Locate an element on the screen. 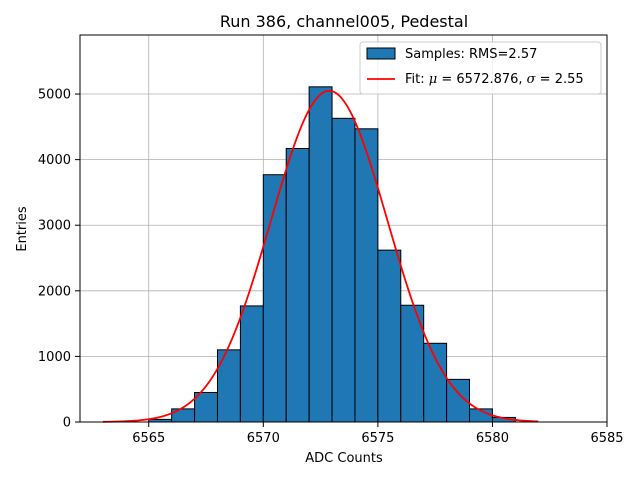  legend-fit-label: Fit: μ = 6572.876, σ = 2.55 is located at coordinates (494, 79).